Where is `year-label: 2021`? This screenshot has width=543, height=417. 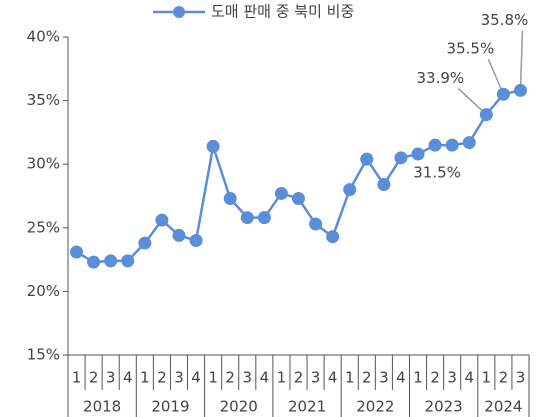 year-label: 2021 is located at coordinates (307, 407).